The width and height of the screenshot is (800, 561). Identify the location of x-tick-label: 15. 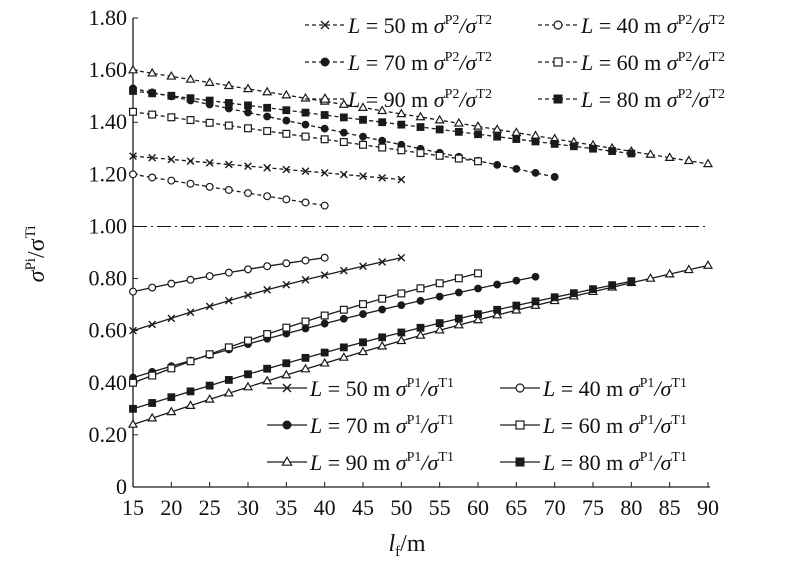
(133, 507).